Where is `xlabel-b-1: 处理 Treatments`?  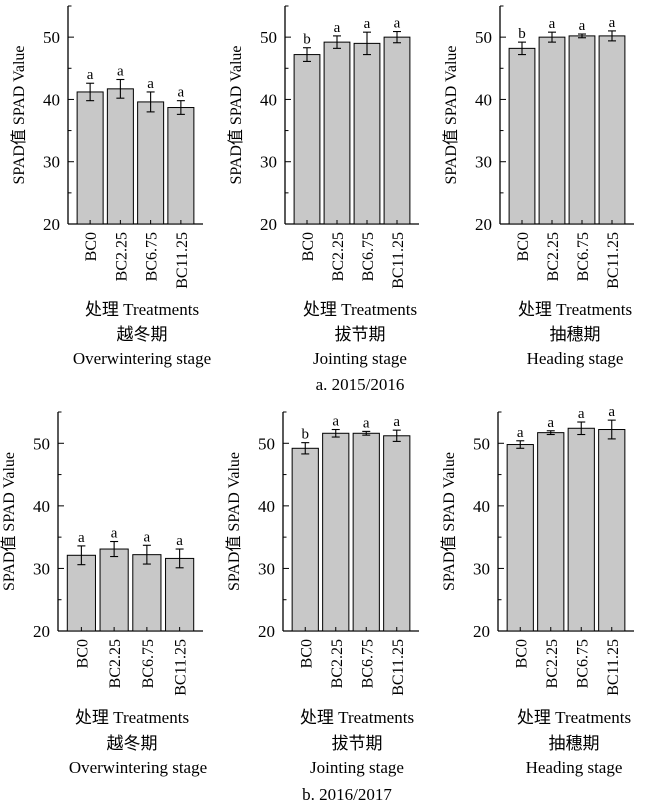 xlabel-b-1: 处理 Treatments is located at coordinates (132, 717).